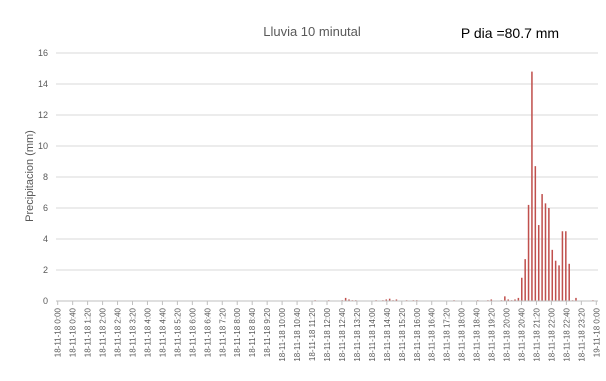 This screenshot has height=381, width=606. Describe the element at coordinates (357, 334) in the screenshot. I see `x-tick-label: 18-11-18 13:20` at that location.